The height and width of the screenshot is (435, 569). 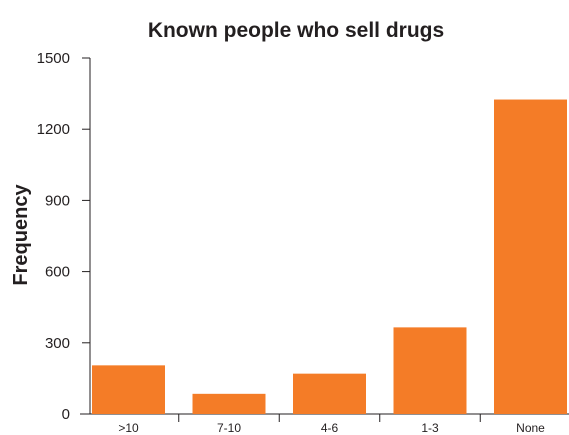 What do you see at coordinates (330, 428) in the screenshot?
I see `x-tick-label: 4-6` at bounding box center [330, 428].